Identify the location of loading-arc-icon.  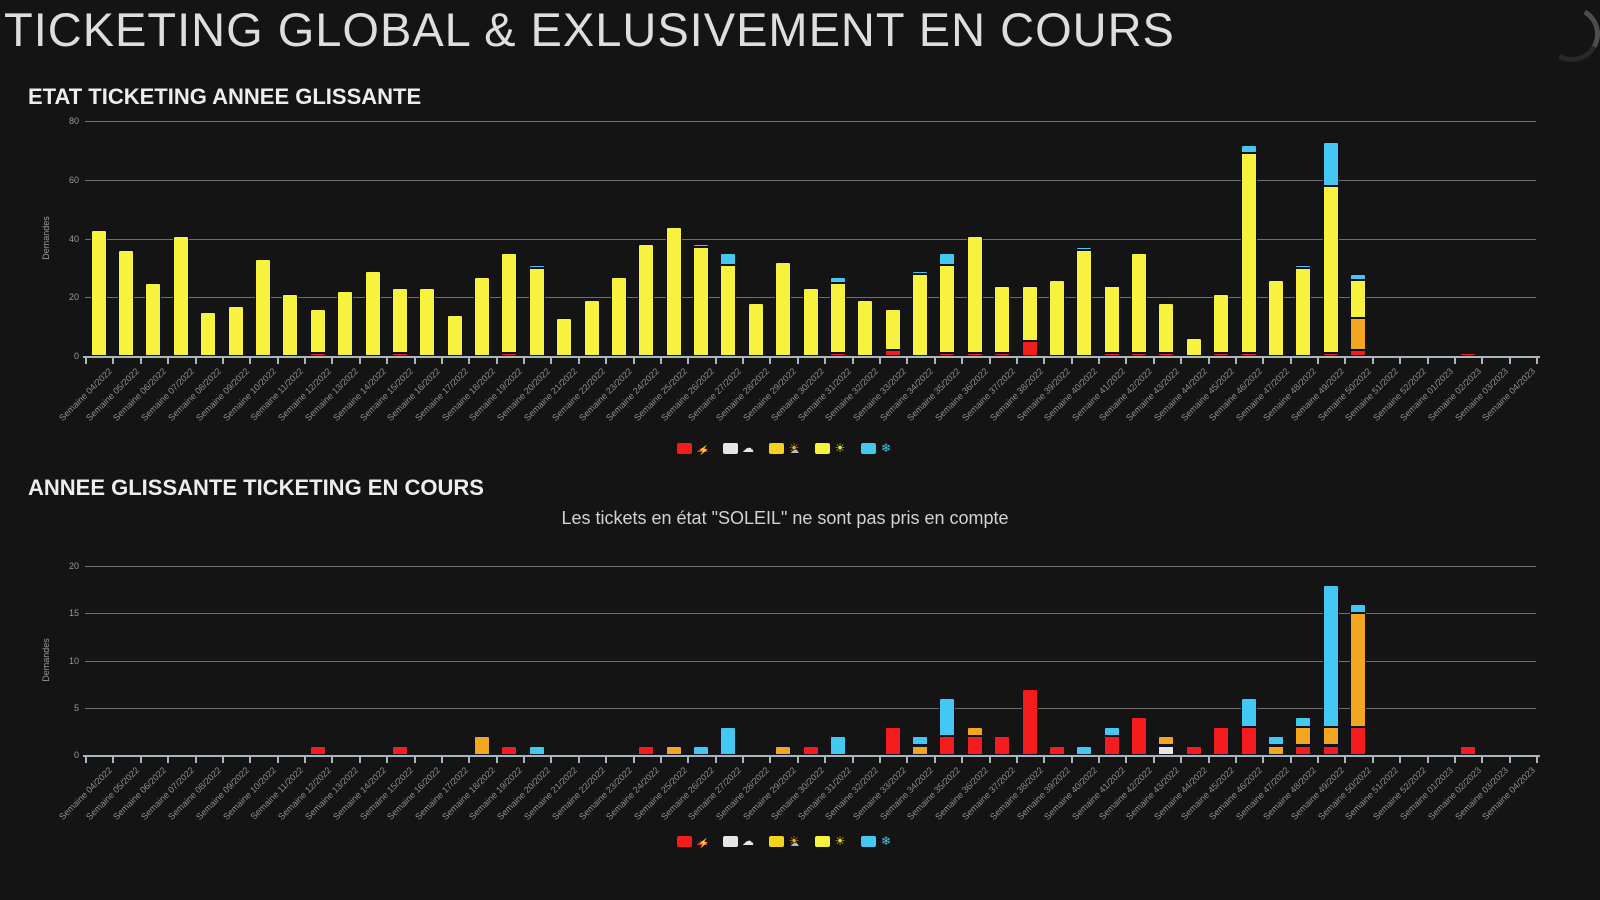
(1568, 34).